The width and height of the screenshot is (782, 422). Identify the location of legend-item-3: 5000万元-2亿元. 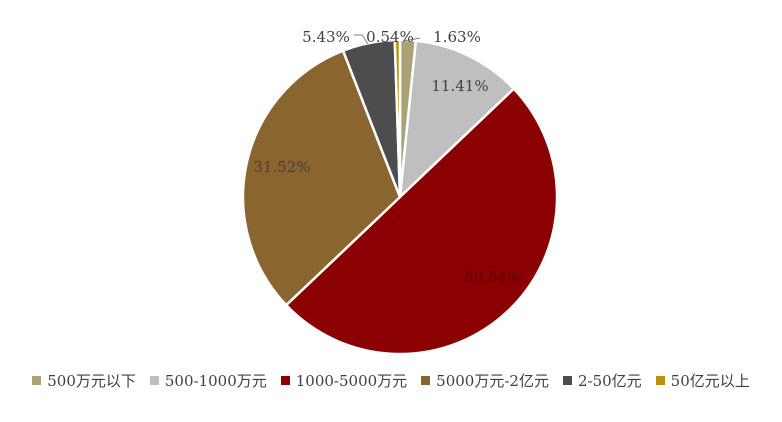
(485, 380).